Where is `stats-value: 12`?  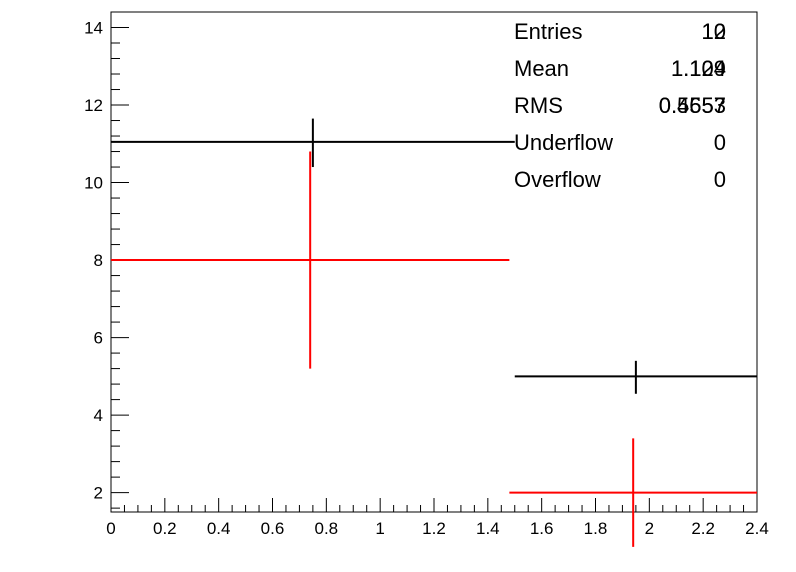
stats-value: 12 is located at coordinates (714, 31).